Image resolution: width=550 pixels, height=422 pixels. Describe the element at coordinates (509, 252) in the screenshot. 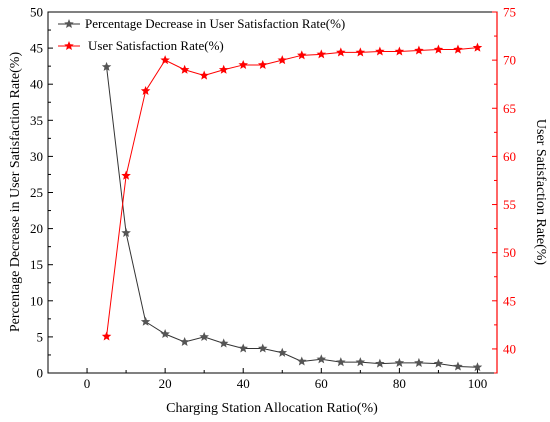

I see `y-right-tick-label: 50` at that location.